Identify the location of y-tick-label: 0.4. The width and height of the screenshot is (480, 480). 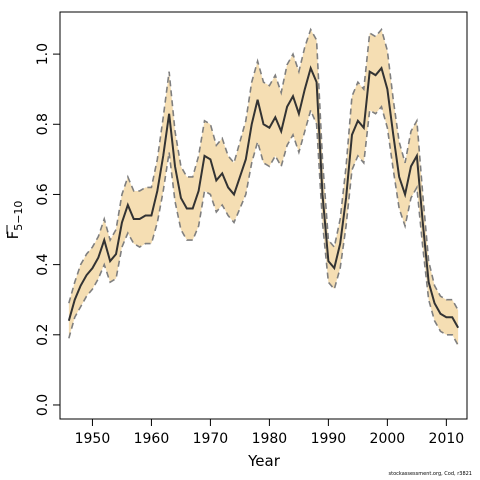
(43, 264).